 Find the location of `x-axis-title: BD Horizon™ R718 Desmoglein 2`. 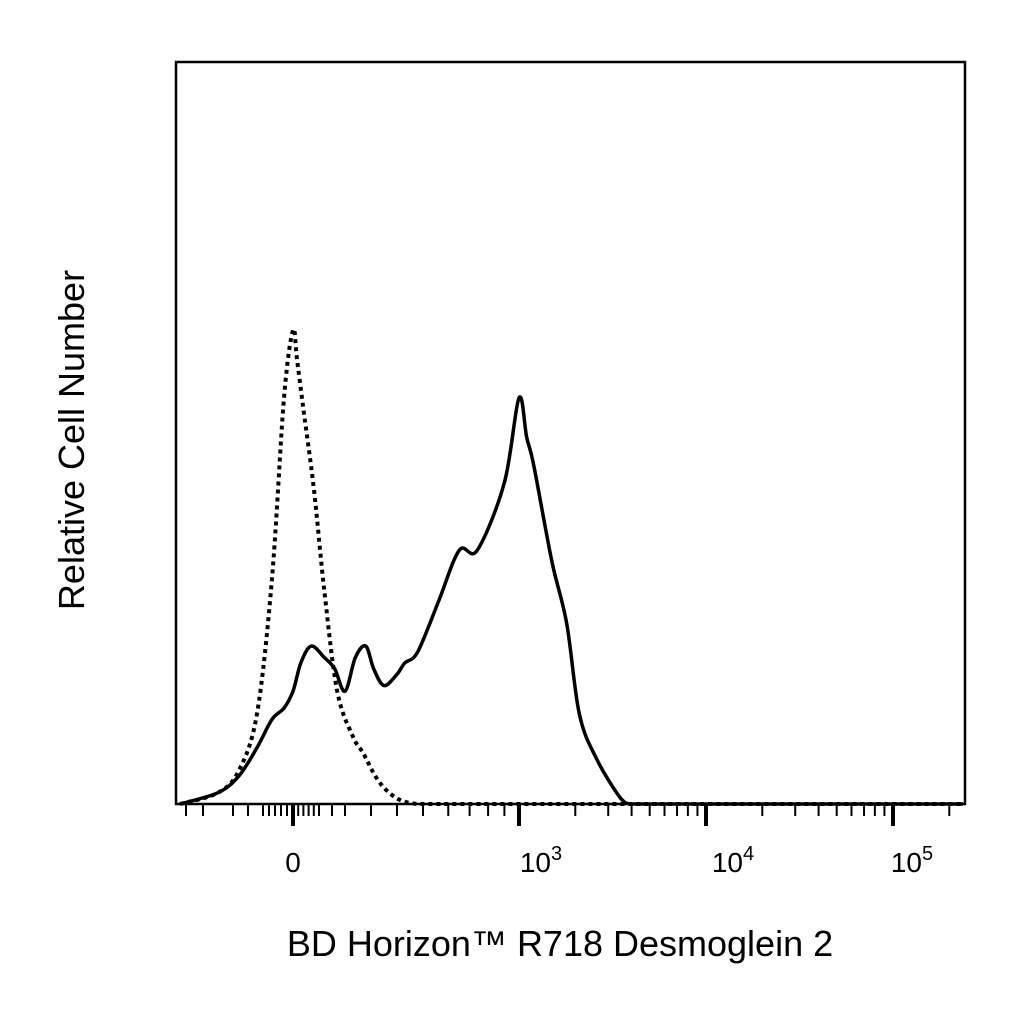

x-axis-title: BD Horizon™ R718 Desmoglein 2 is located at coordinates (560, 943).